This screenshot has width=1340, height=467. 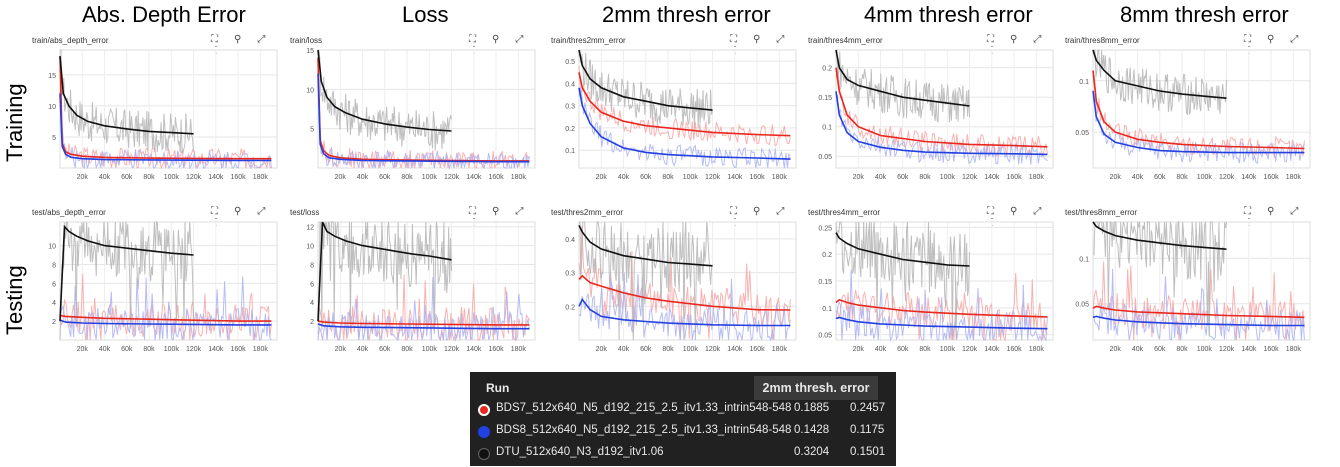 What do you see at coordinates (868, 408) in the screenshot?
I see `run-value-2: 0.2457` at bounding box center [868, 408].